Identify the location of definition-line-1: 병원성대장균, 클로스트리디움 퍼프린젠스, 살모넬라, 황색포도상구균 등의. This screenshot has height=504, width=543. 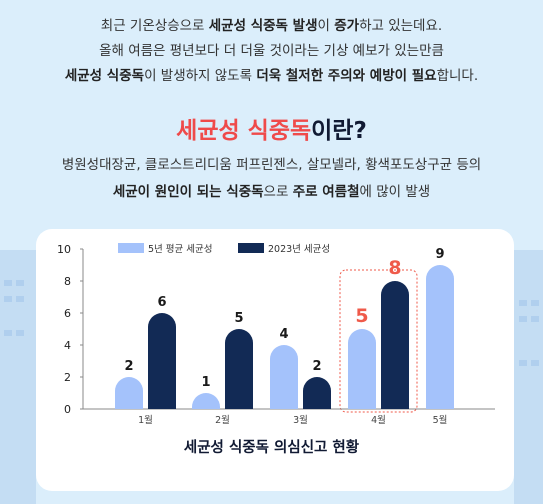
(271, 165).